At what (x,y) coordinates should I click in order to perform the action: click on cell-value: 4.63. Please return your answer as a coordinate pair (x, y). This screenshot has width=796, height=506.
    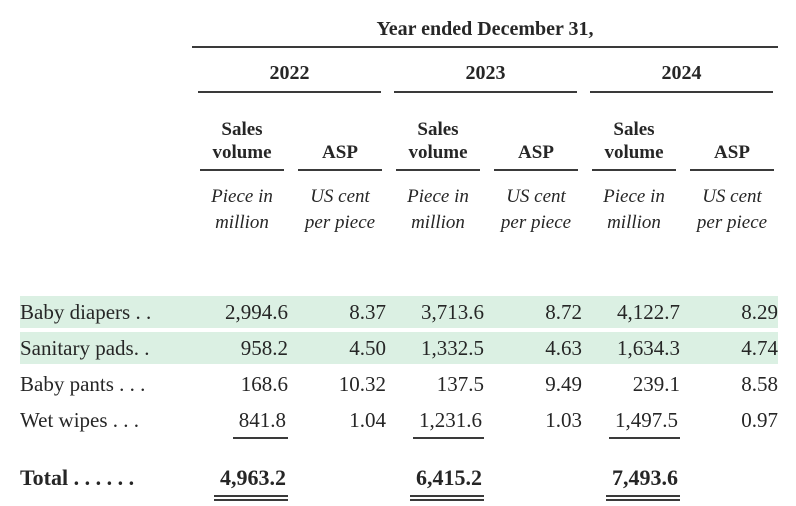
    Looking at the image, I should click on (533, 350).